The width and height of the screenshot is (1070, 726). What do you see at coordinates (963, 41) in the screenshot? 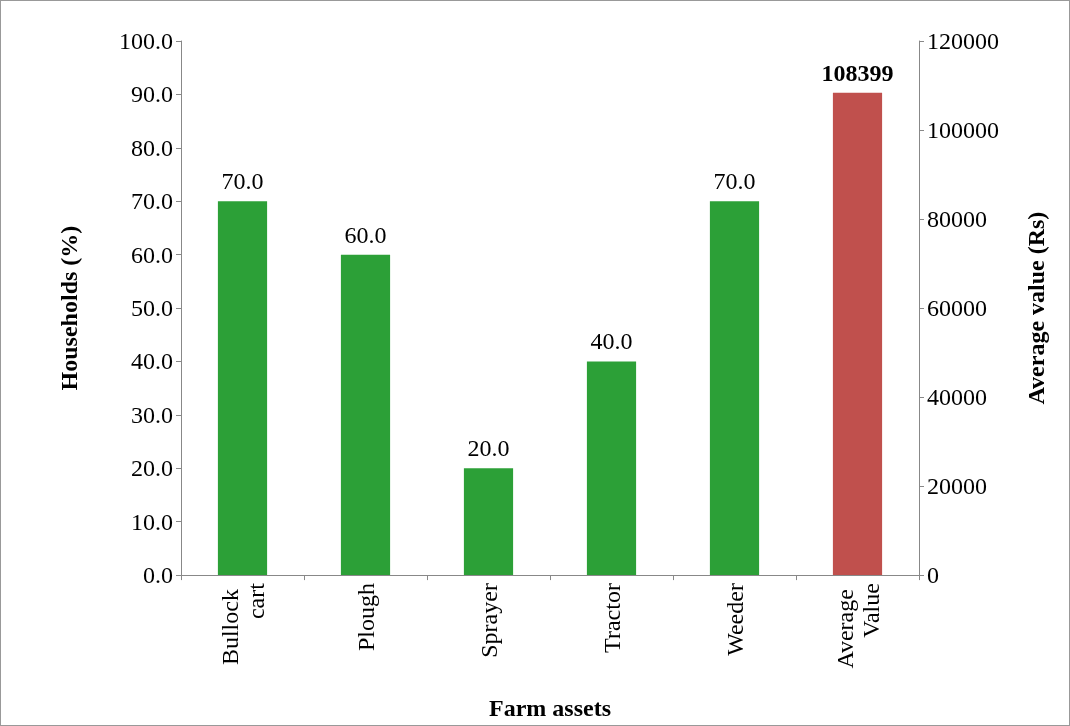
I see `y2-tick-label: 120000` at bounding box center [963, 41].